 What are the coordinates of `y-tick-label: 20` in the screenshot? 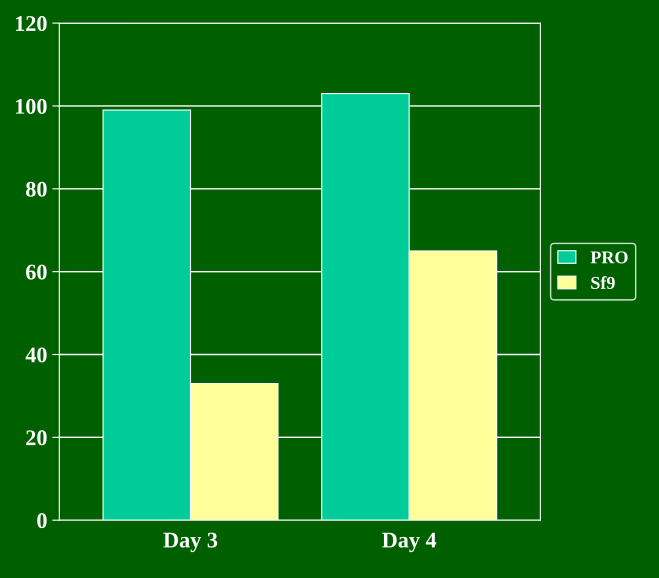 It's located at (36, 438).